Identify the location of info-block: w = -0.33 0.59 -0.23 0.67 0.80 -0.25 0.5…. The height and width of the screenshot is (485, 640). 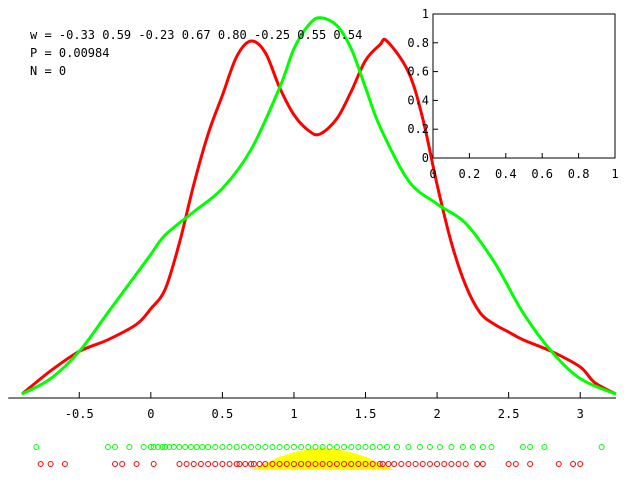
(196, 53).